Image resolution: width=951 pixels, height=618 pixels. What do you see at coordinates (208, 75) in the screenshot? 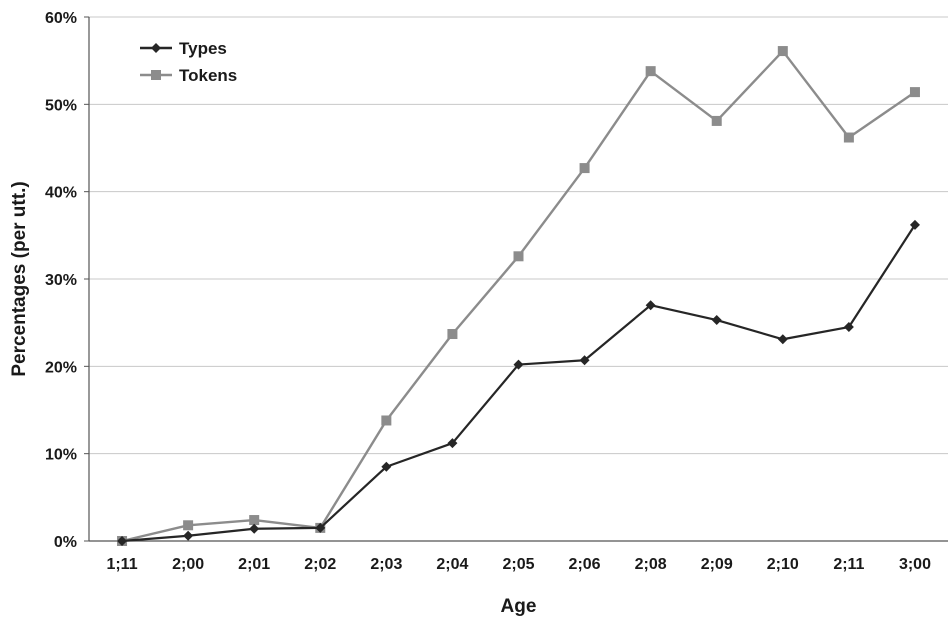
I see `legend-label: Tokens` at bounding box center [208, 75].